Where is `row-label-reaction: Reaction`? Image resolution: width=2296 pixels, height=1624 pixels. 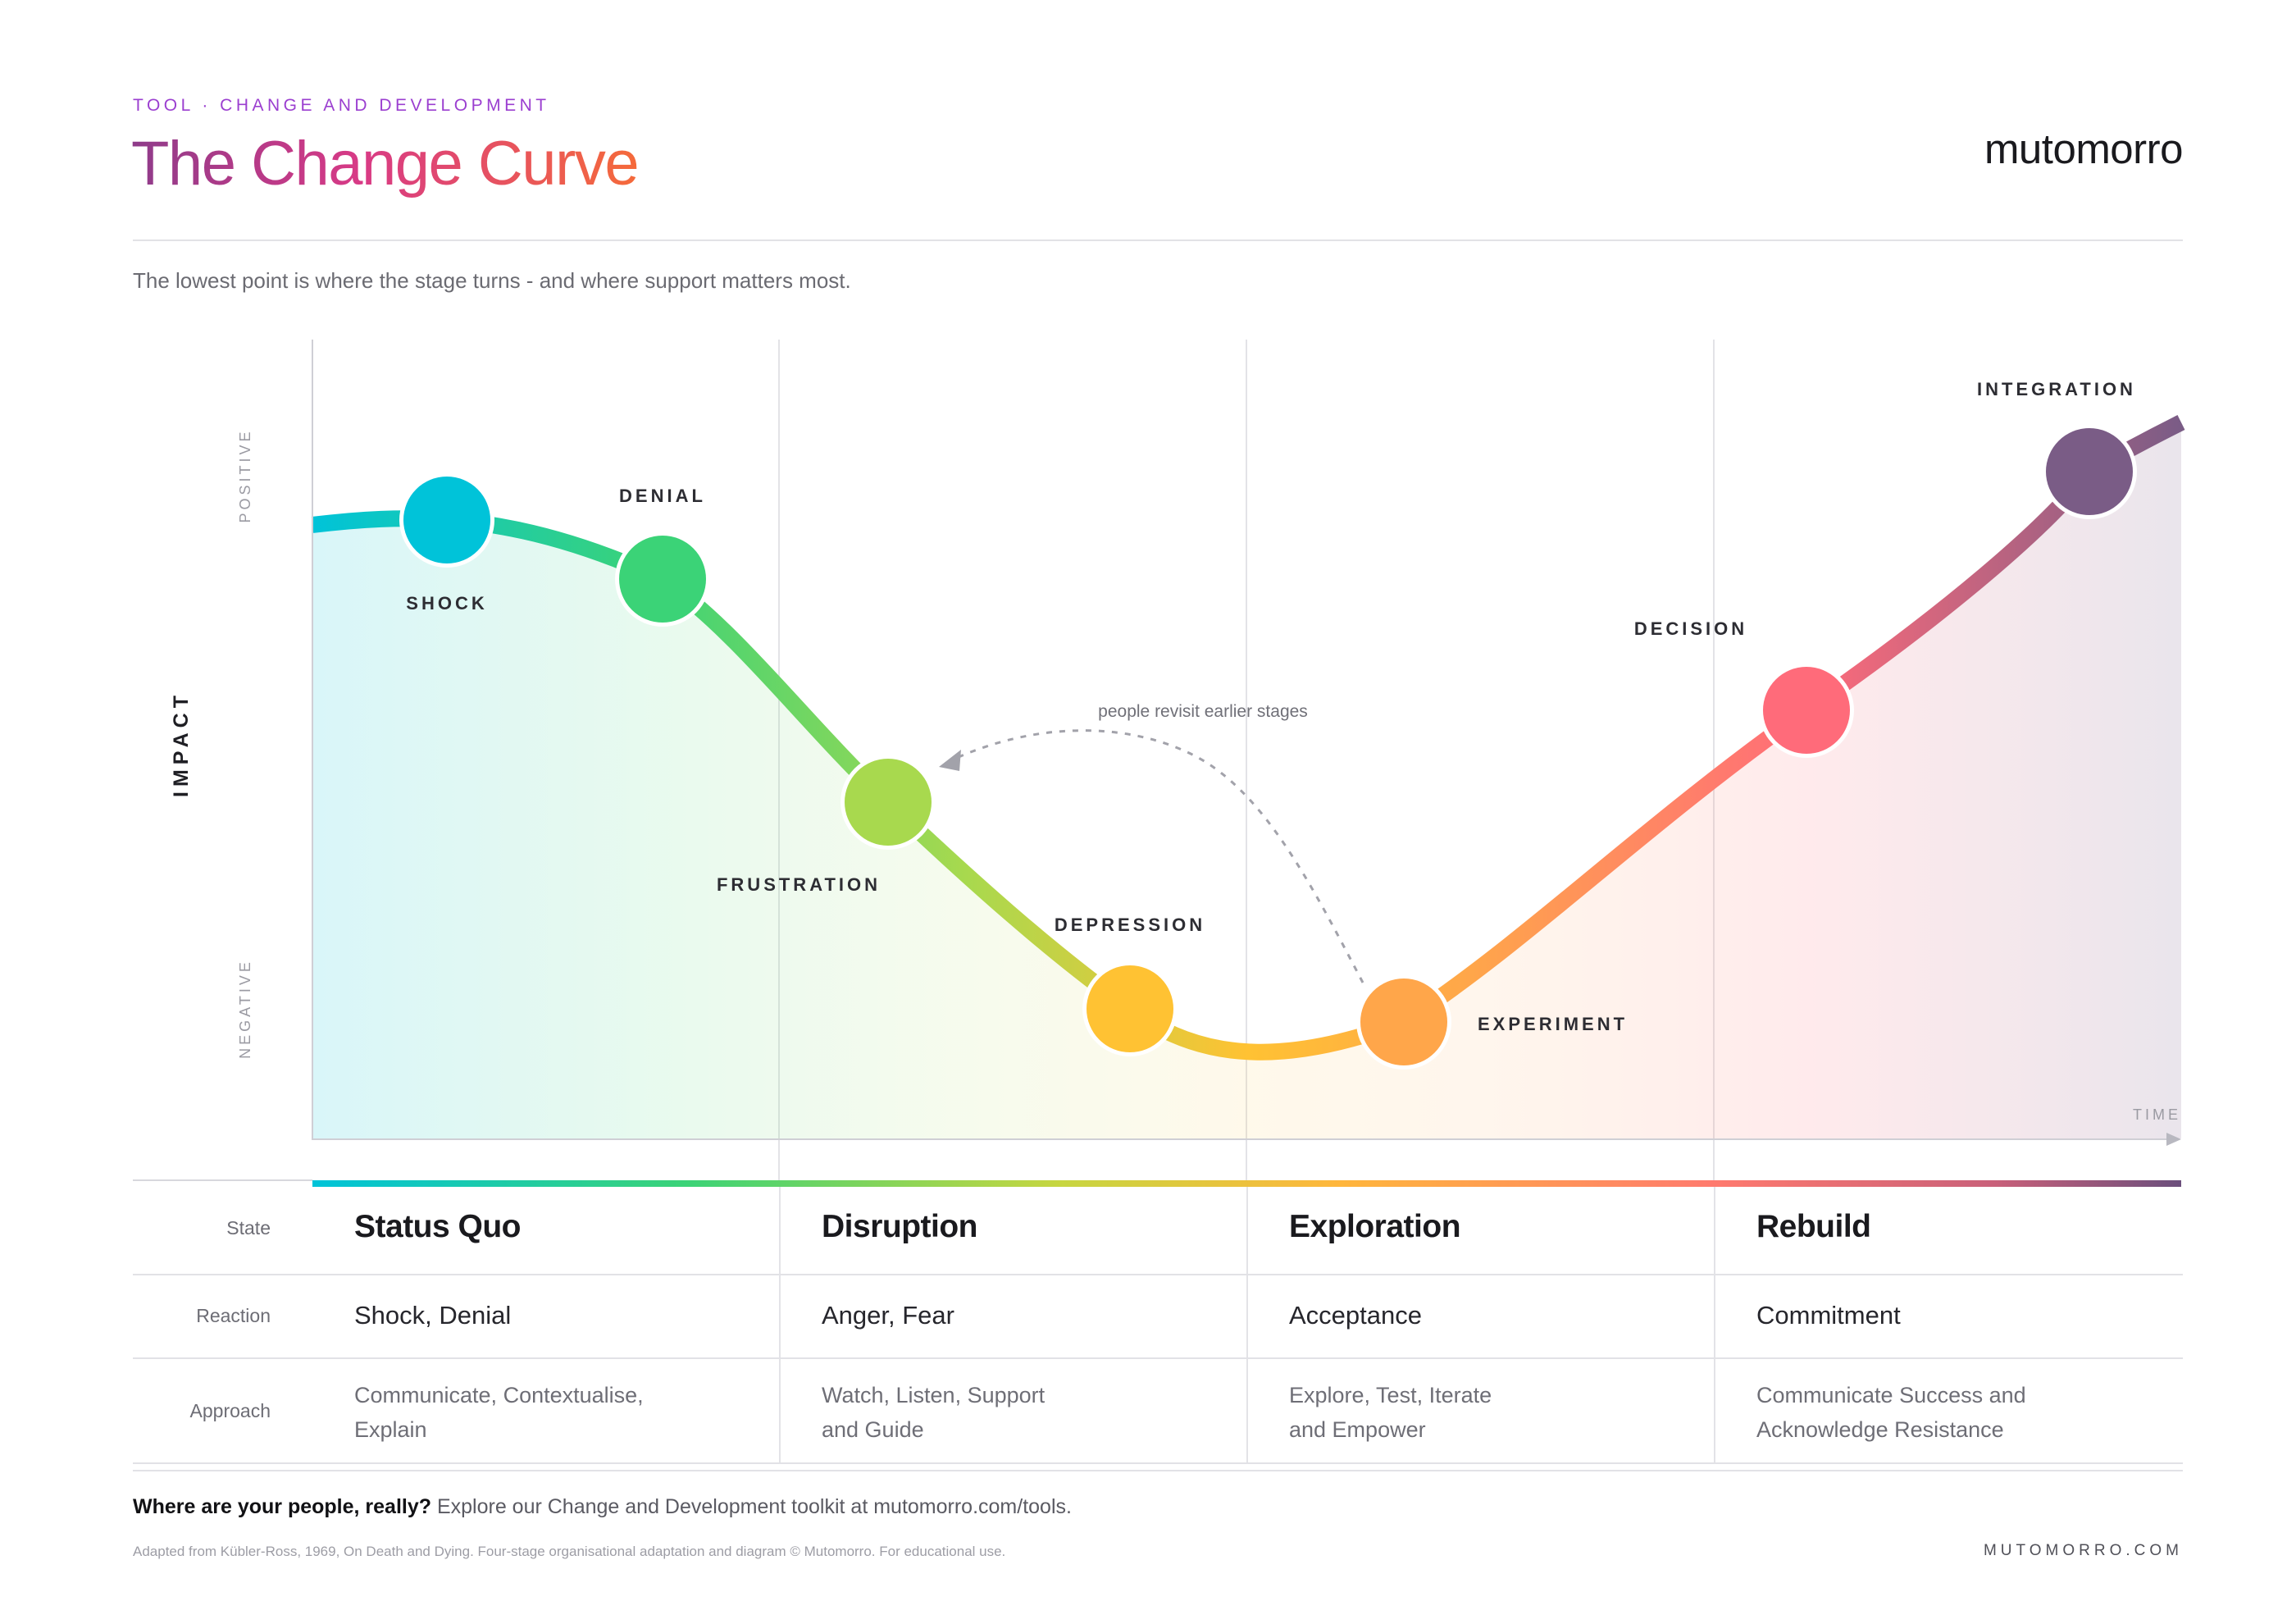 row-label-reaction: Reaction is located at coordinates (233, 1315).